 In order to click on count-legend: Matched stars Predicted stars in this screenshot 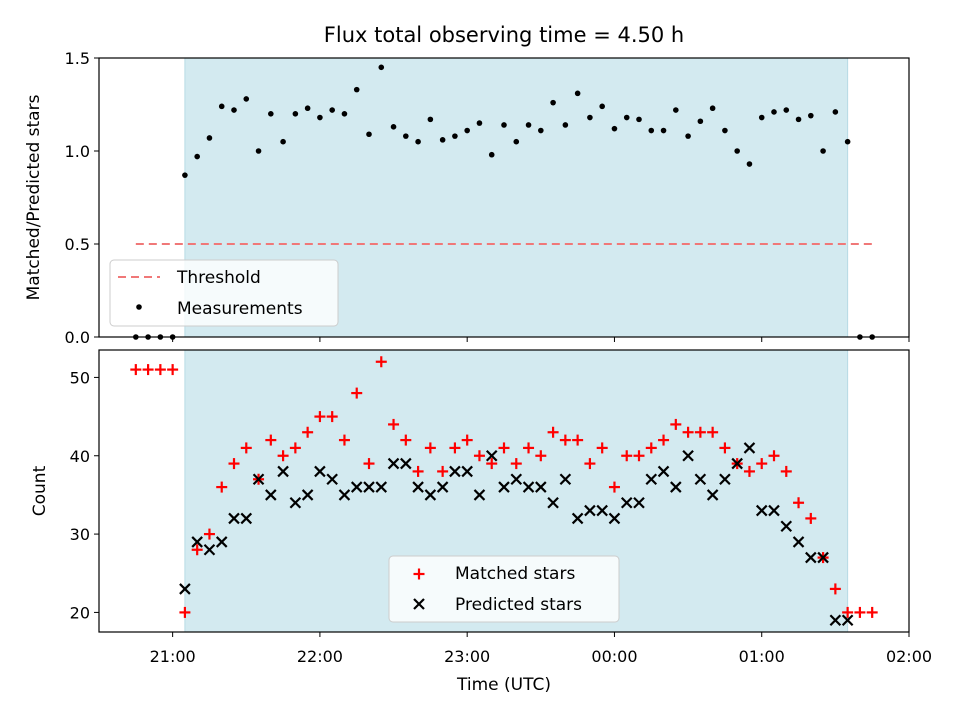, I will do `click(504, 589)`.